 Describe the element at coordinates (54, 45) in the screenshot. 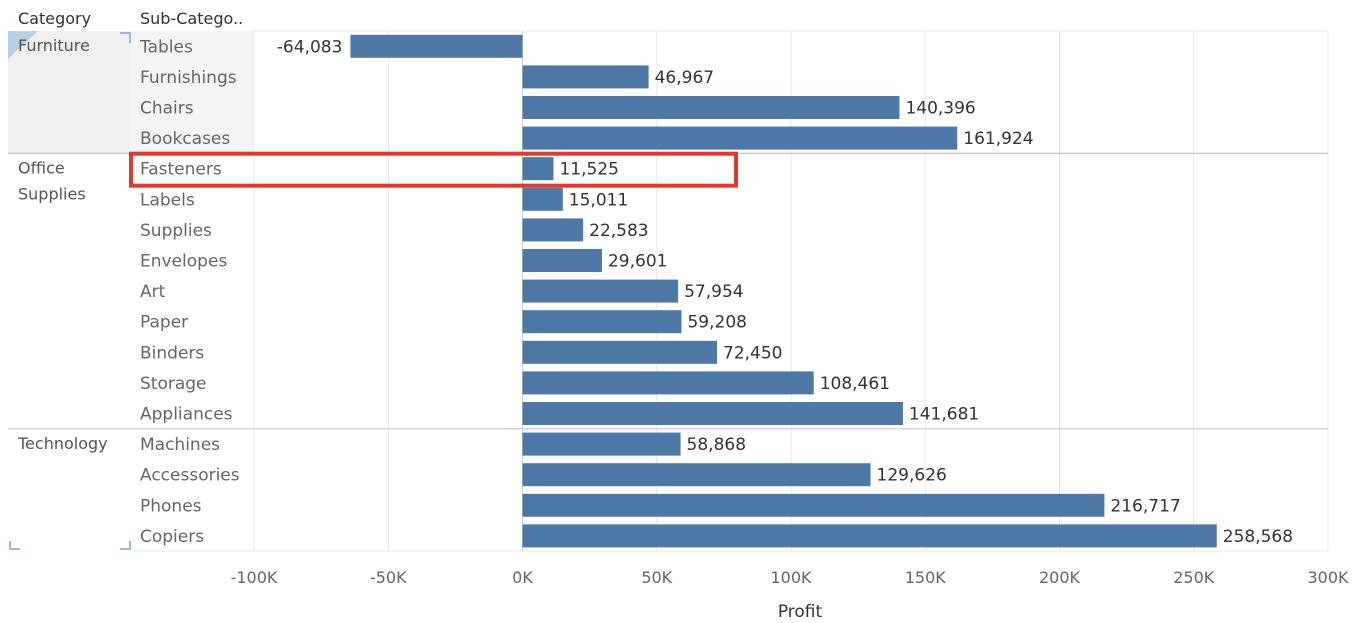

I see `category-label: Furniture` at that location.